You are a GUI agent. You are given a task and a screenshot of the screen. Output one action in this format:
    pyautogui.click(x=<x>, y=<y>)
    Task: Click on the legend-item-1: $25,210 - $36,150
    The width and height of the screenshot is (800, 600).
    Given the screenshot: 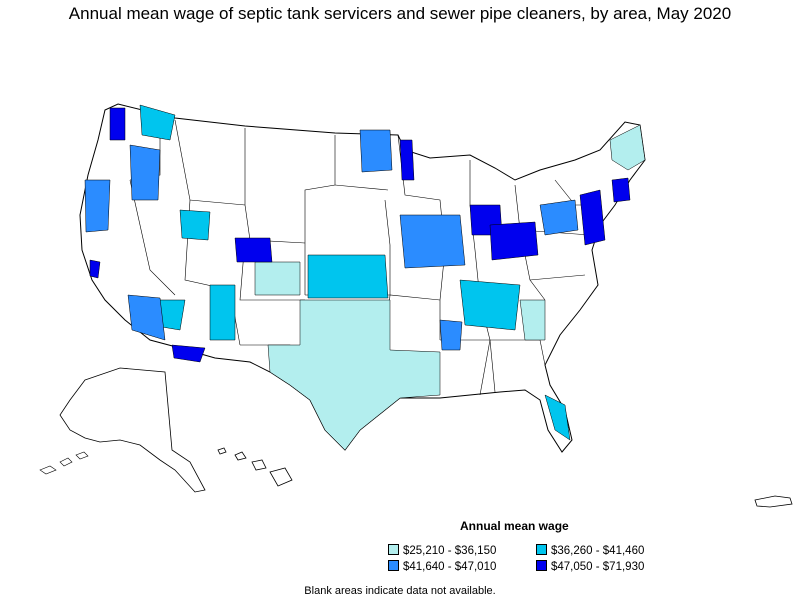 What is the action you would take?
    pyautogui.click(x=442, y=551)
    